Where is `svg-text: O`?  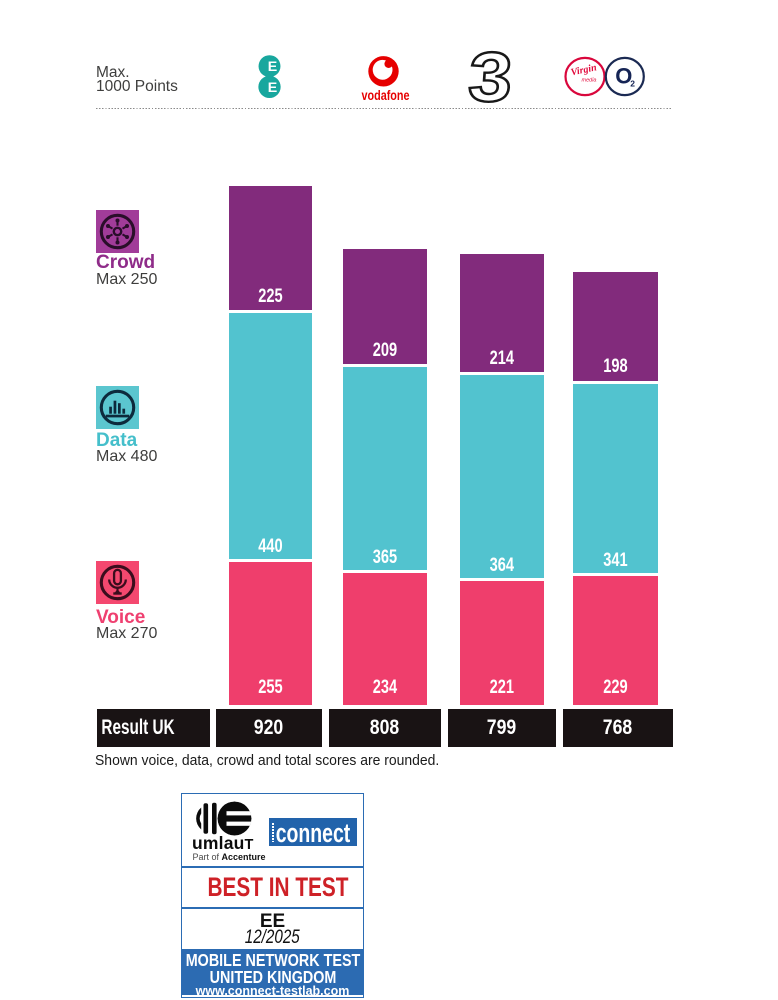 svg-text: O is located at coordinates (623, 75).